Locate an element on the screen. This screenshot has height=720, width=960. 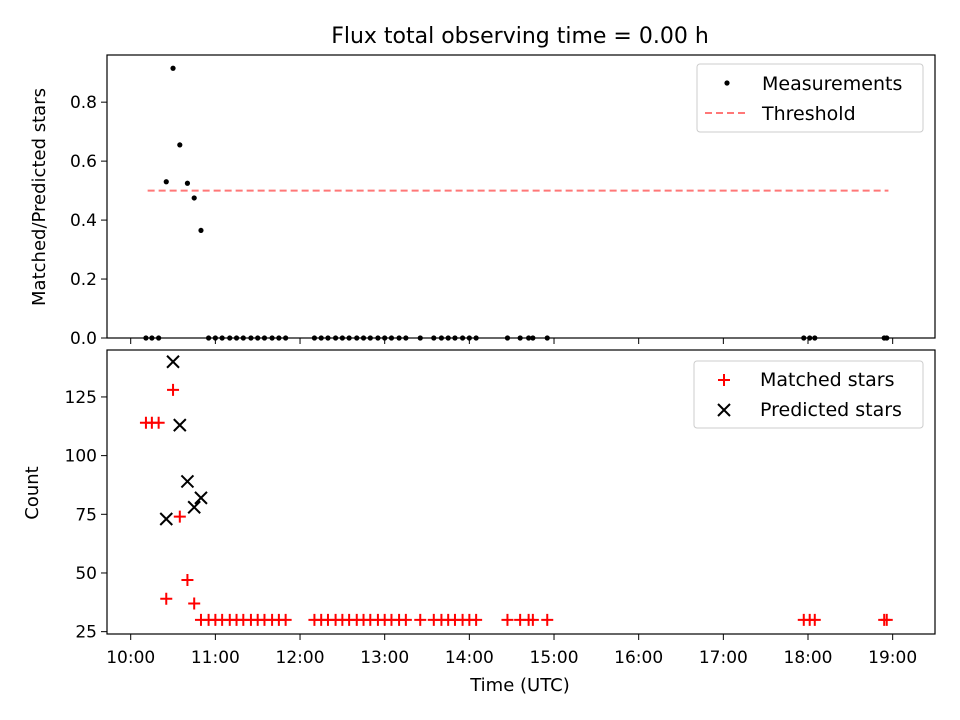
top-ytick-label: 0.4 is located at coordinates (83, 221).